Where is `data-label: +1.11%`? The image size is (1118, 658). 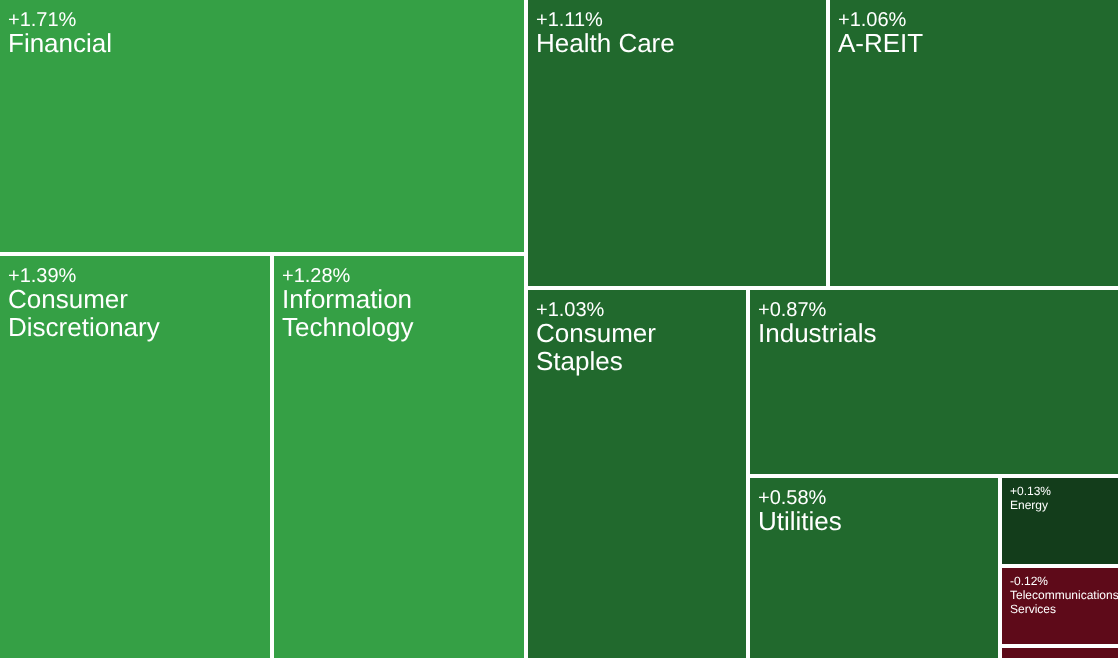
data-label: +1.11% is located at coordinates (570, 20).